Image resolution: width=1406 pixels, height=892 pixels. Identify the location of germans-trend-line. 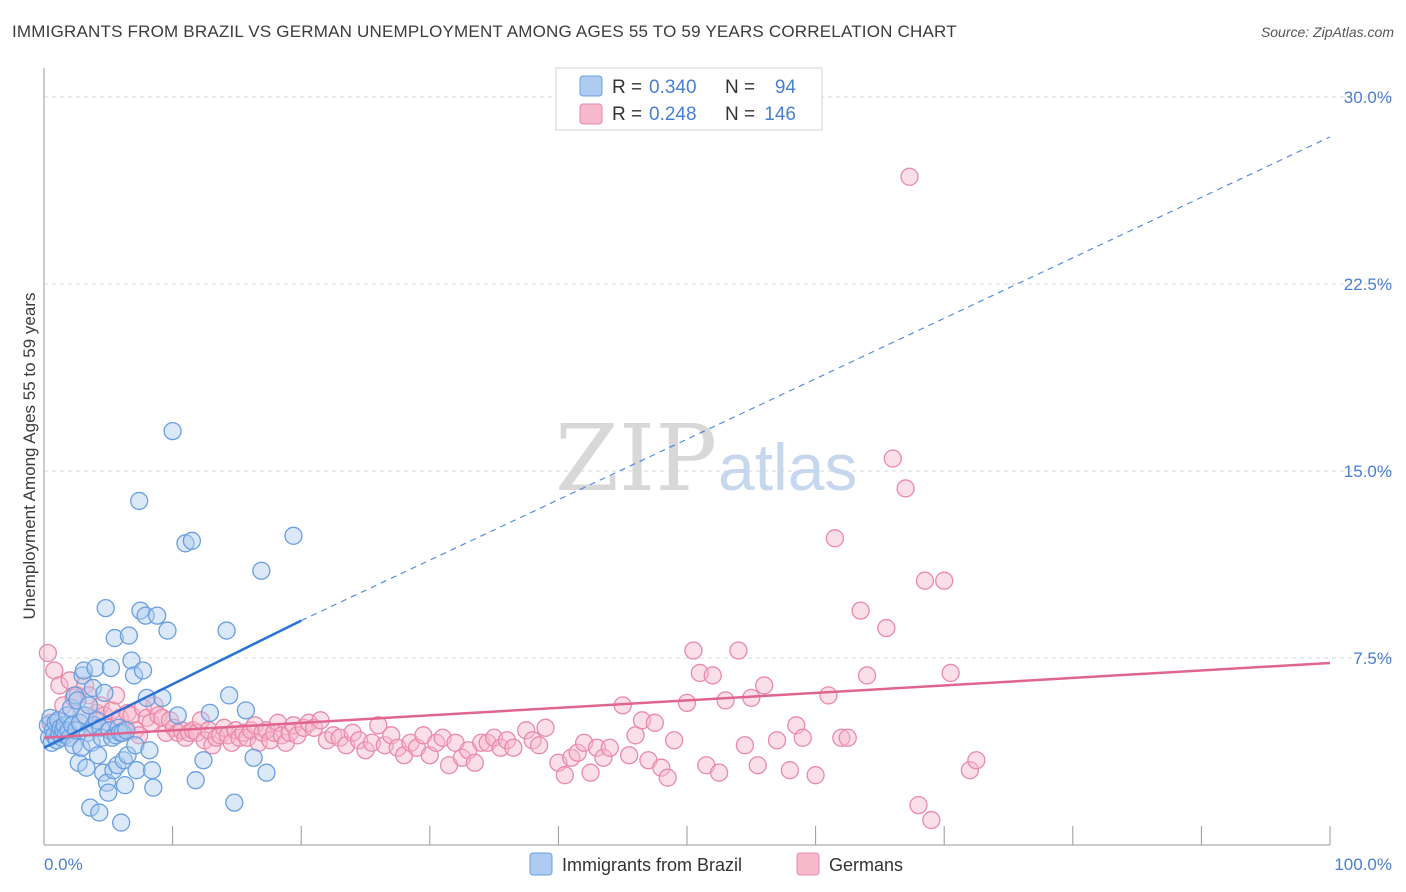
(687, 700).